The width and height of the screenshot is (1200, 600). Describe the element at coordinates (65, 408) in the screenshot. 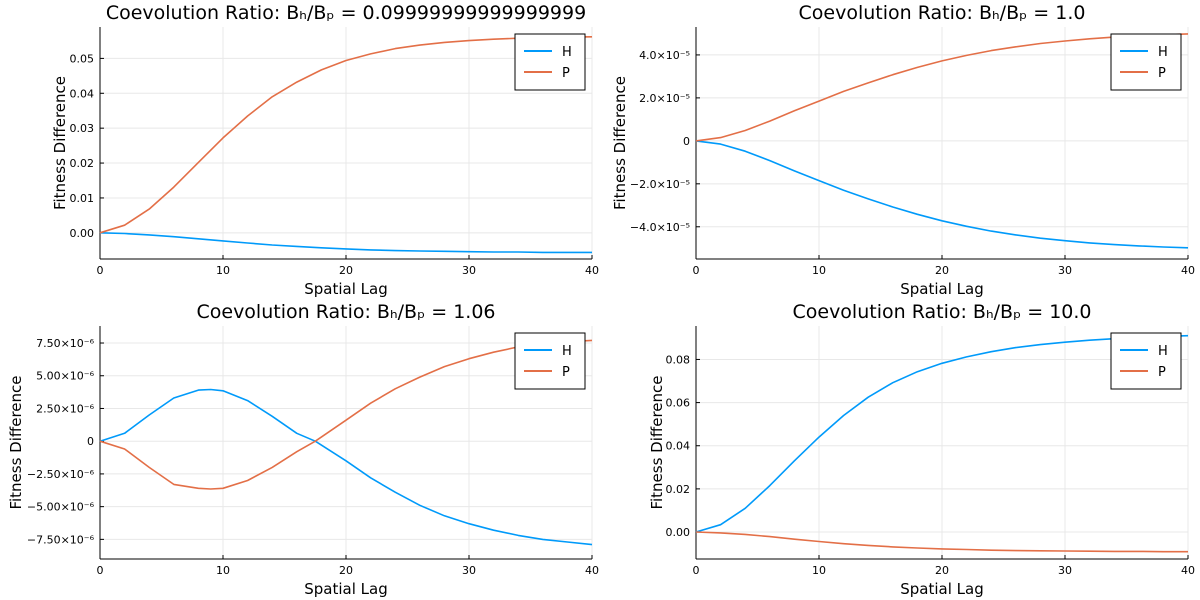

I see `y-tick-label: 2.50×10⁻⁶` at that location.